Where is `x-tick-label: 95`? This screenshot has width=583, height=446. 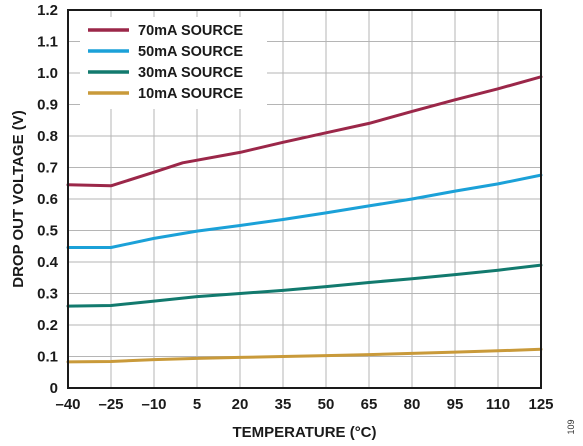
x-tick-label: 95 is located at coordinates (455, 404).